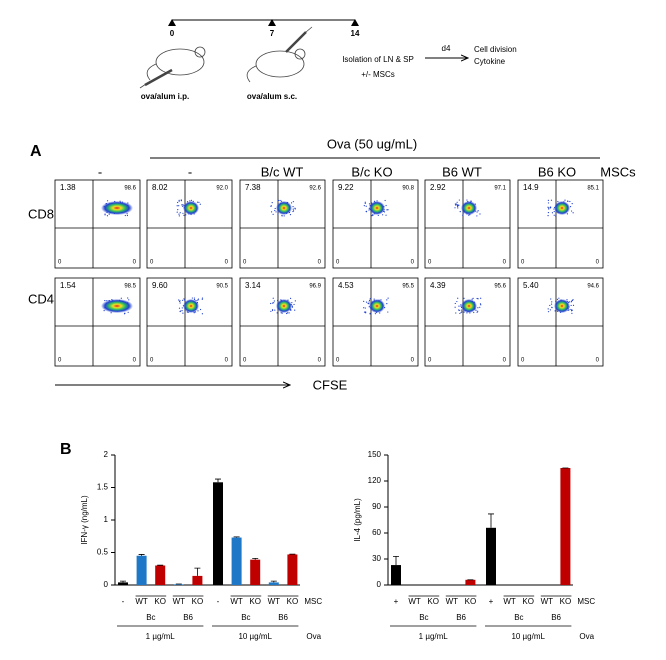  Describe the element at coordinates (500, 287) in the screenshot. I see `quadrant-value: 95.6` at that location.